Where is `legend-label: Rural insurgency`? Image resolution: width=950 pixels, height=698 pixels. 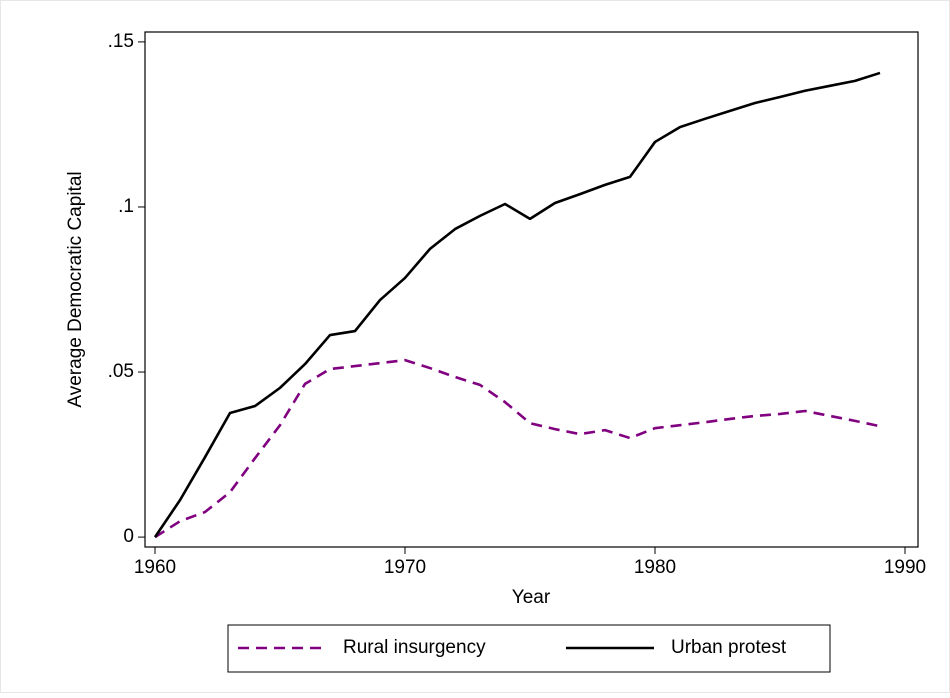 legend-label: Rural insurgency is located at coordinates (414, 647).